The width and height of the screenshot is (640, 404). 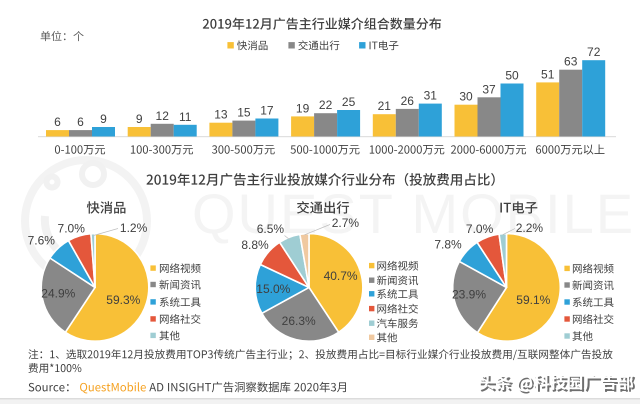 What do you see at coordinates (594, 52) in the screenshot?
I see `svg-text: 72` at bounding box center [594, 52].